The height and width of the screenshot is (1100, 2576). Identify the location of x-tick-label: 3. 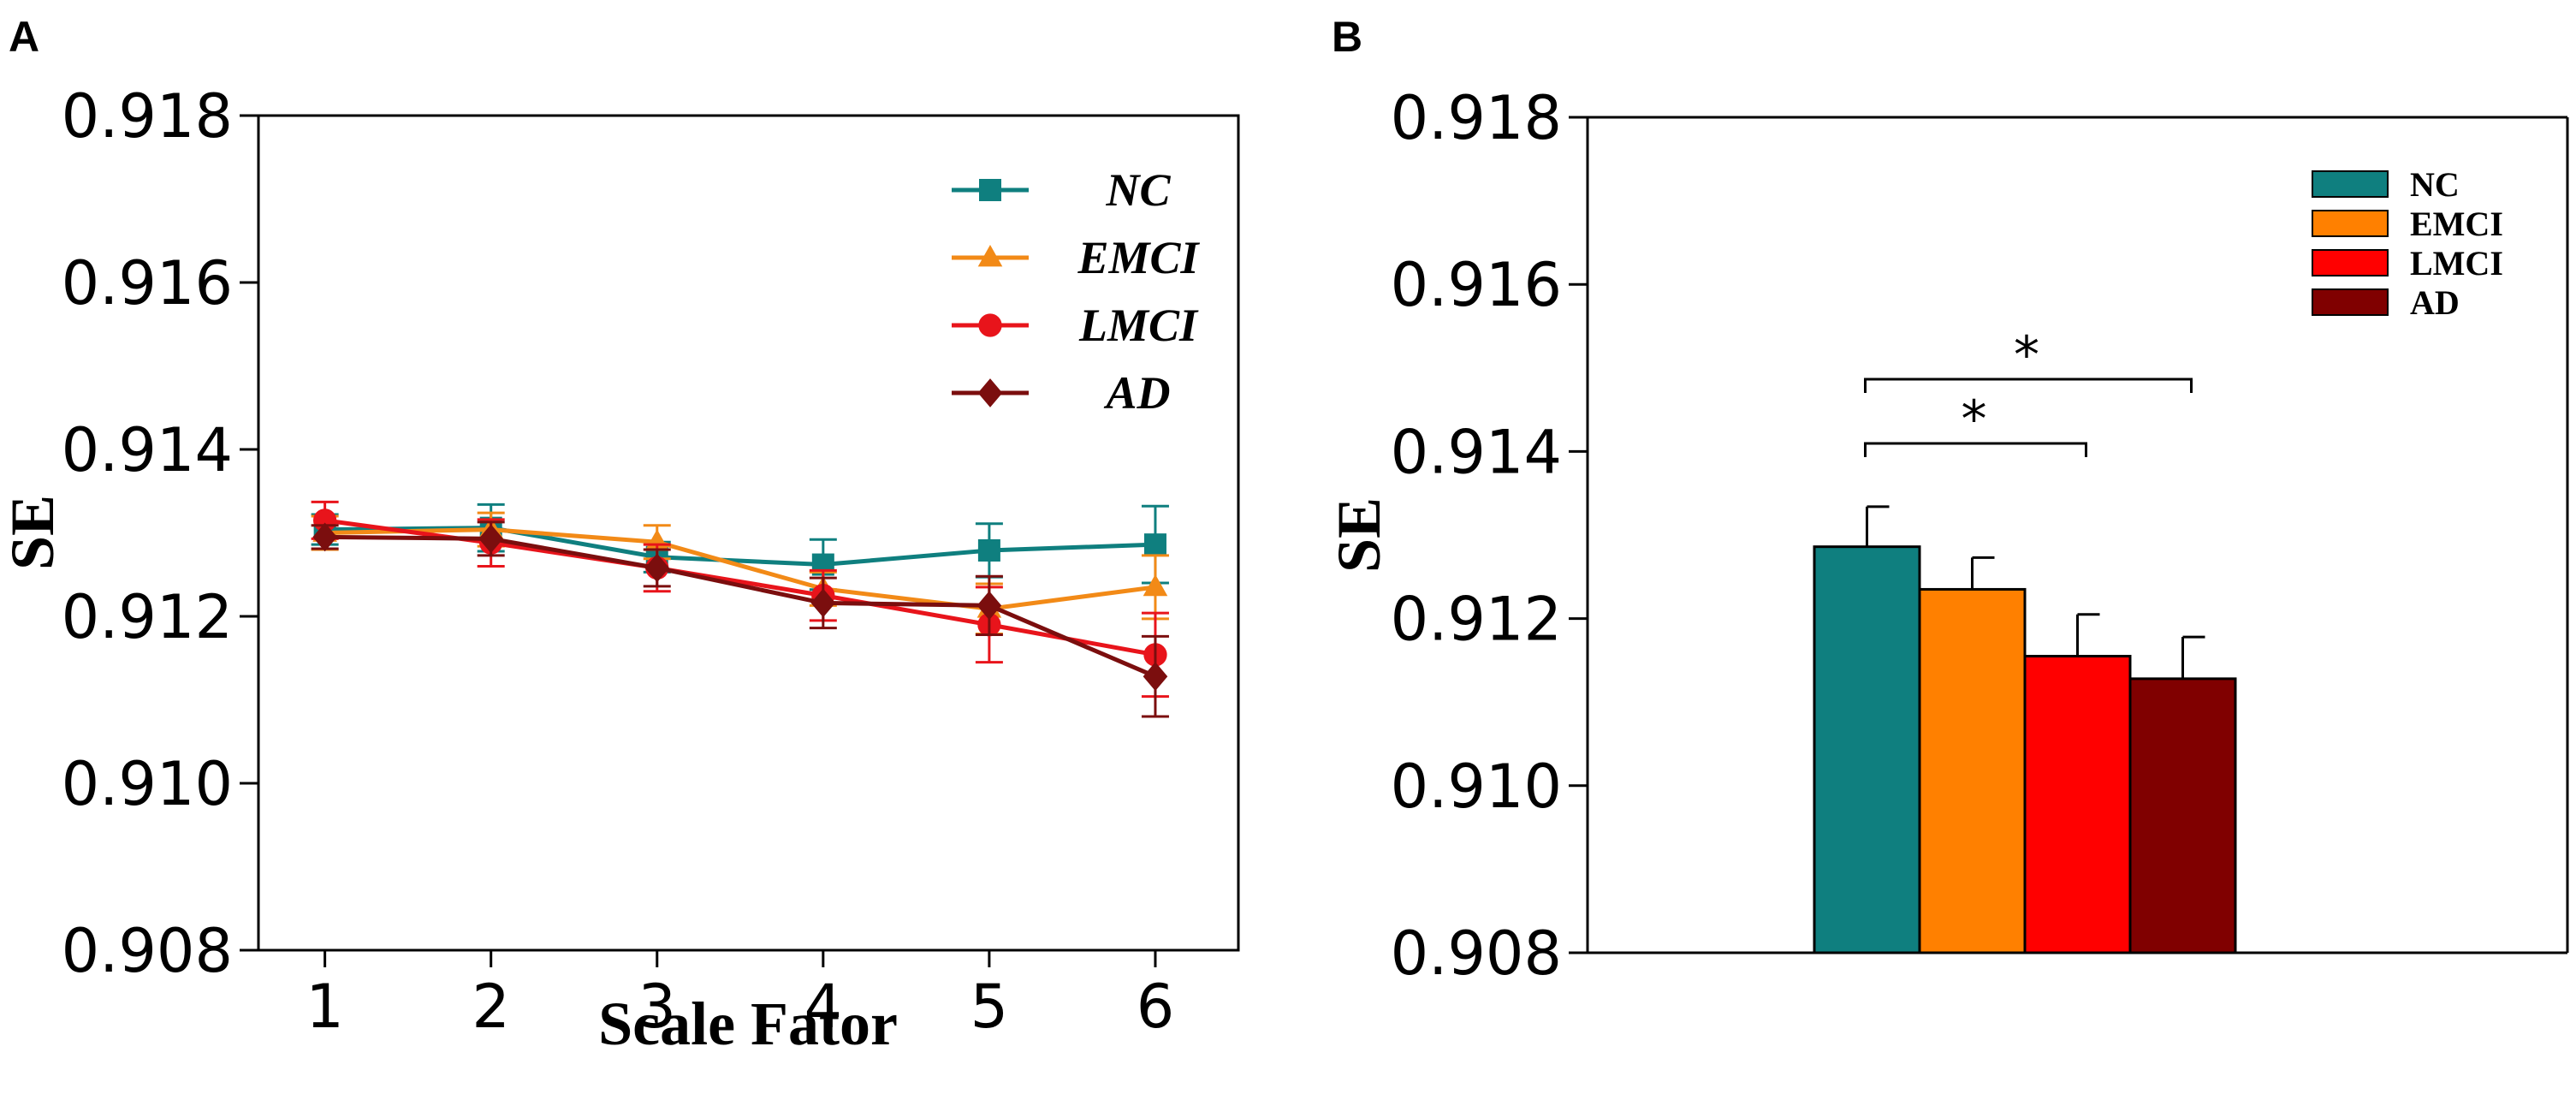
(657, 1007).